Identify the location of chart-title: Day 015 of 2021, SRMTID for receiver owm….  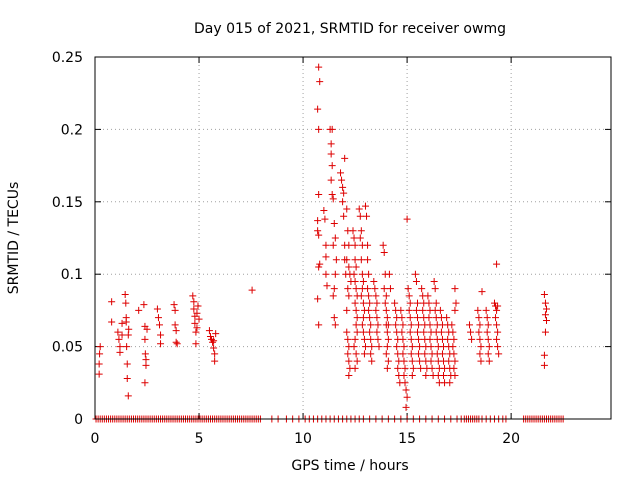
(350, 29).